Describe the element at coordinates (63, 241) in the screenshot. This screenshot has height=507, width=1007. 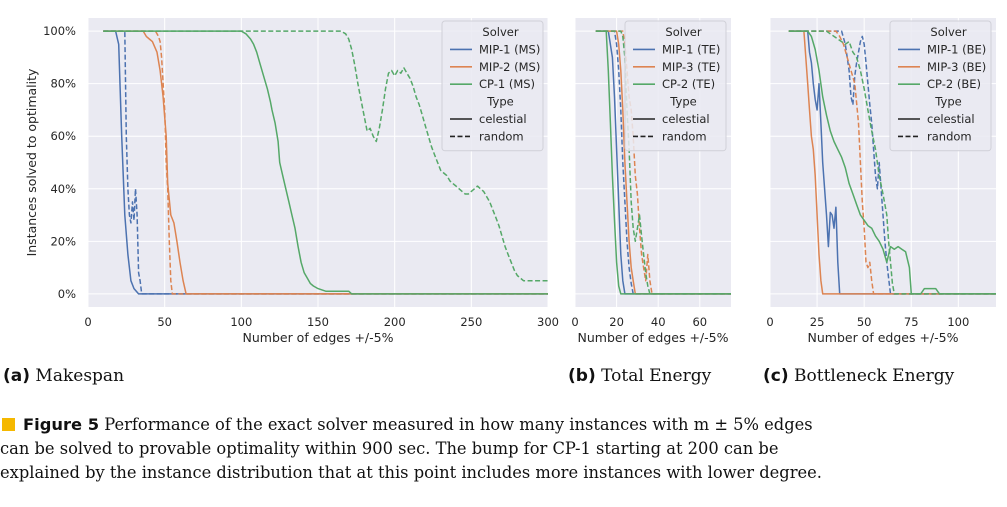
I see `y-tick-label: 20%` at that location.